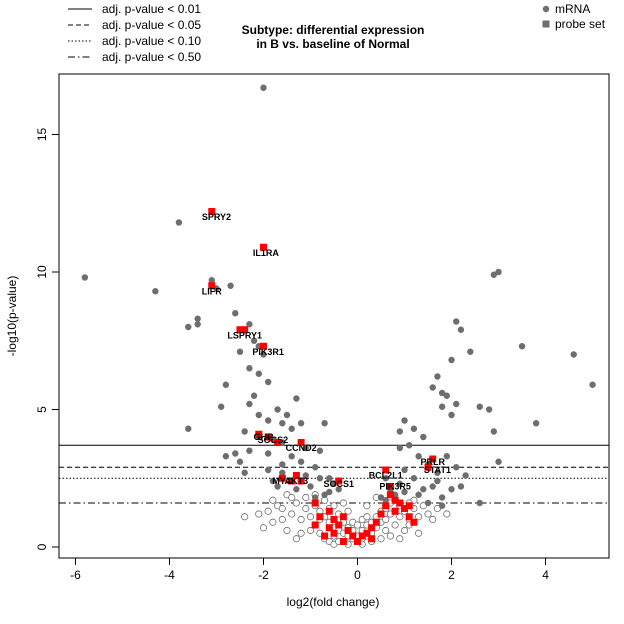  What do you see at coordinates (151, 25) in the screenshot?
I see `threshold-legend-label-1: adj. p-value < 0.05` at bounding box center [151, 25].